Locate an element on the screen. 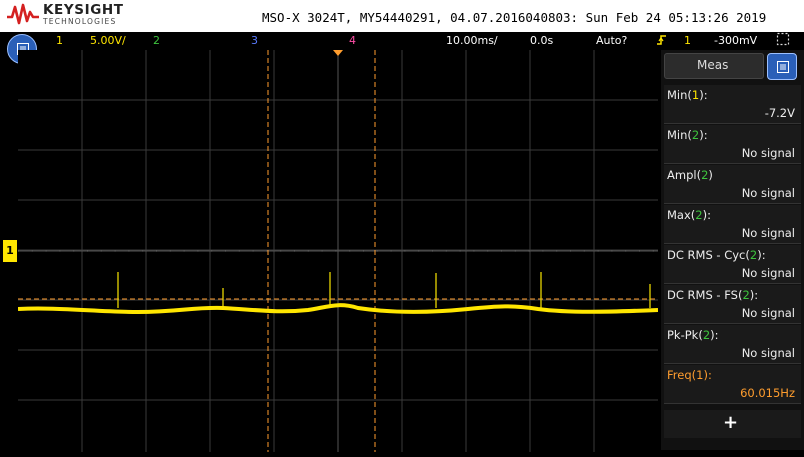 The height and width of the screenshot is (457, 804). ch1-trace is located at coordinates (338, 309).